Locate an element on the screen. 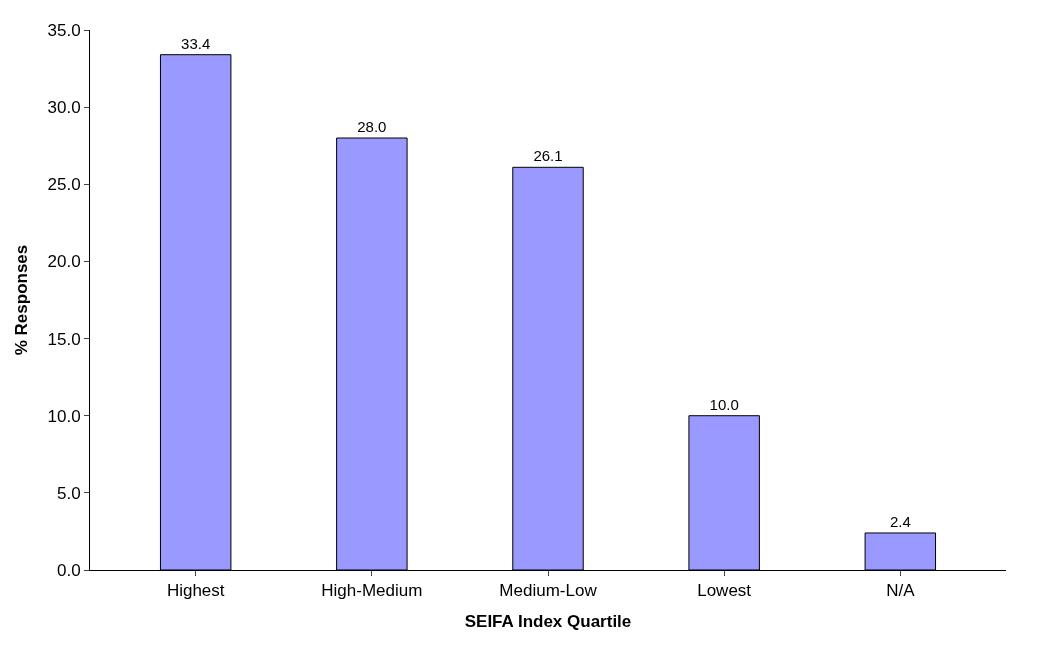 Image resolution: width=1046 pixels, height=650 pixels. x-tick-label: Lowest is located at coordinates (724, 591).